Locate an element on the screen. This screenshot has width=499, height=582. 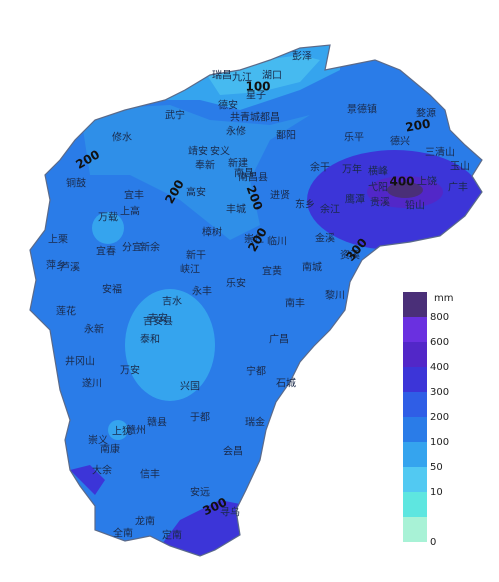
place-name: 吉安 is located at coordinates (158, 318).